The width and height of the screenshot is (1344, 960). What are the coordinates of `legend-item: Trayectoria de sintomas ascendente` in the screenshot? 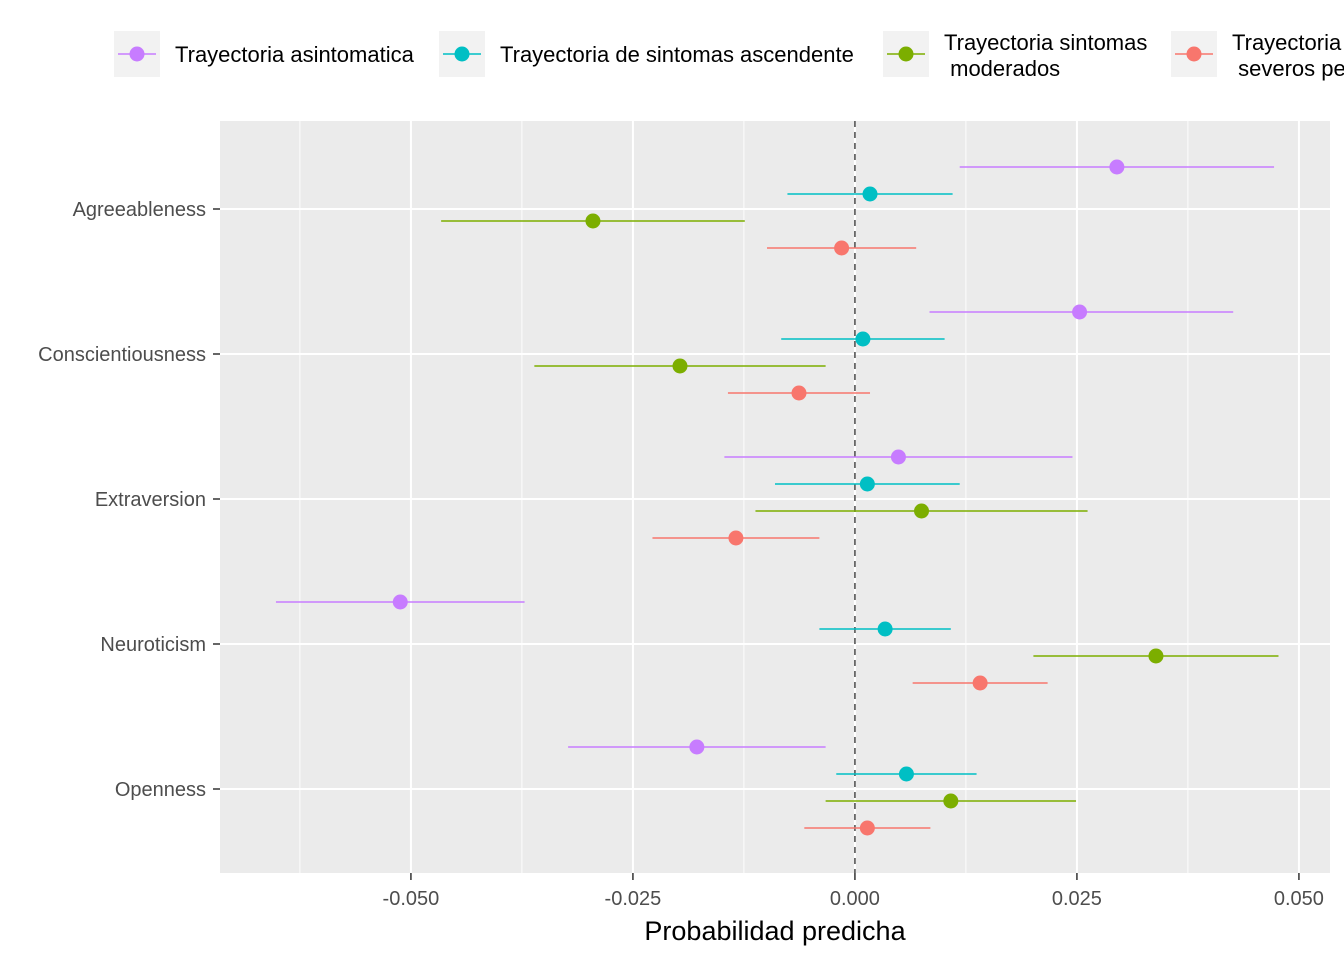 It's located at (646, 54).